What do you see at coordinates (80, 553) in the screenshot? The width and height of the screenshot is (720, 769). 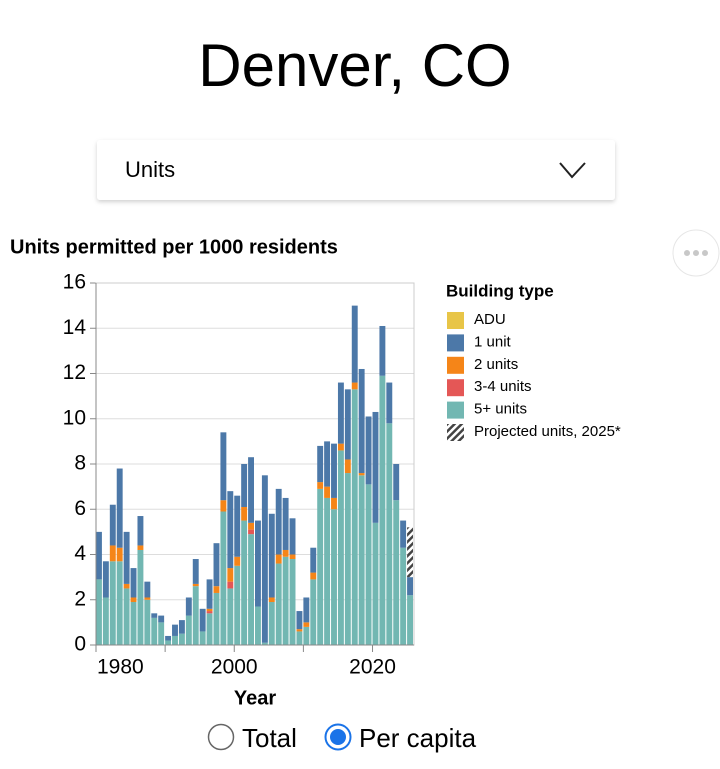 I see `y-tick-label: 4` at bounding box center [80, 553].